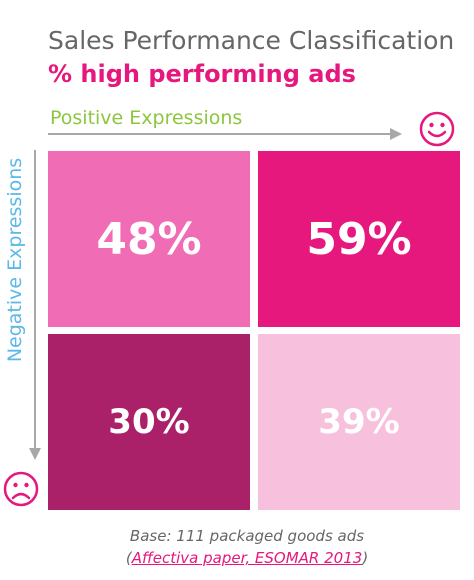 The width and height of the screenshot is (474, 580). Describe the element at coordinates (149, 422) in the screenshot. I see `cell-low-positive-low-negative: 30%` at that location.